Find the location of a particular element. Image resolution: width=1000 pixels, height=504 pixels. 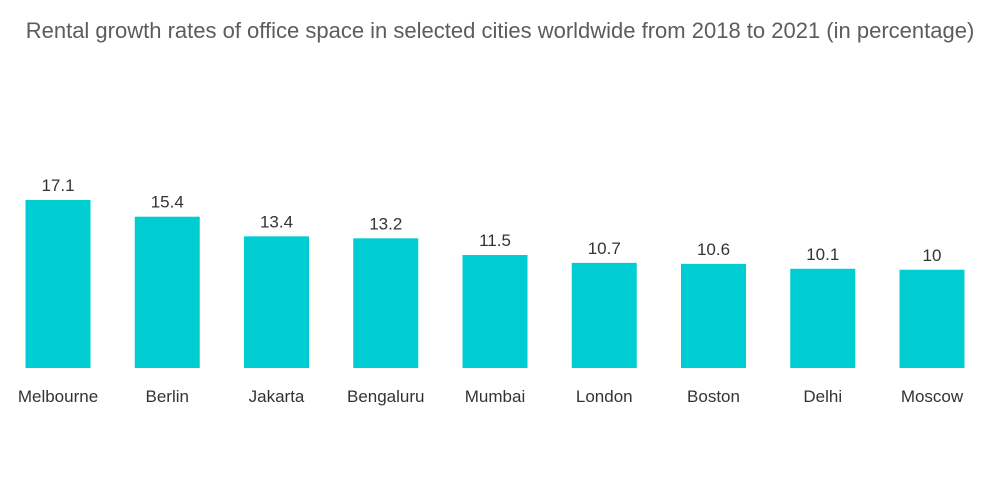

x-tick-label-london: London is located at coordinates (604, 396).